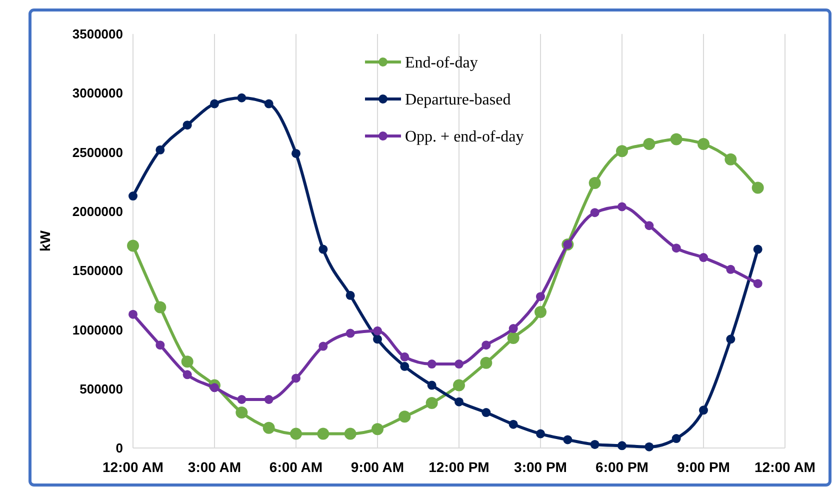 The image size is (834, 487). What do you see at coordinates (45, 241) in the screenshot?
I see `y-axis-title: kW` at bounding box center [45, 241].